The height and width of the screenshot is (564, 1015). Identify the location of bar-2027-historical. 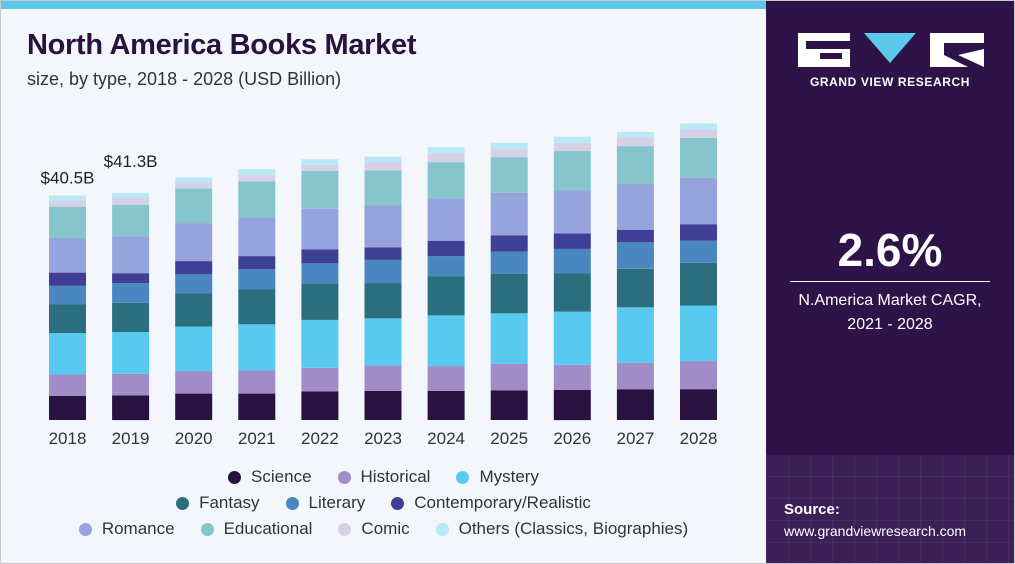
(635, 376).